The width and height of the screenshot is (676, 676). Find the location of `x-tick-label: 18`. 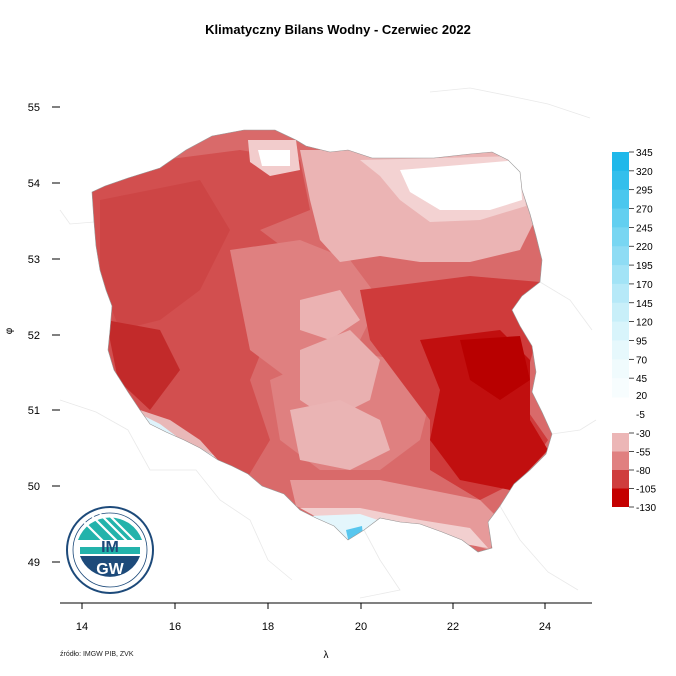

x-tick-label: 18 is located at coordinates (268, 627).